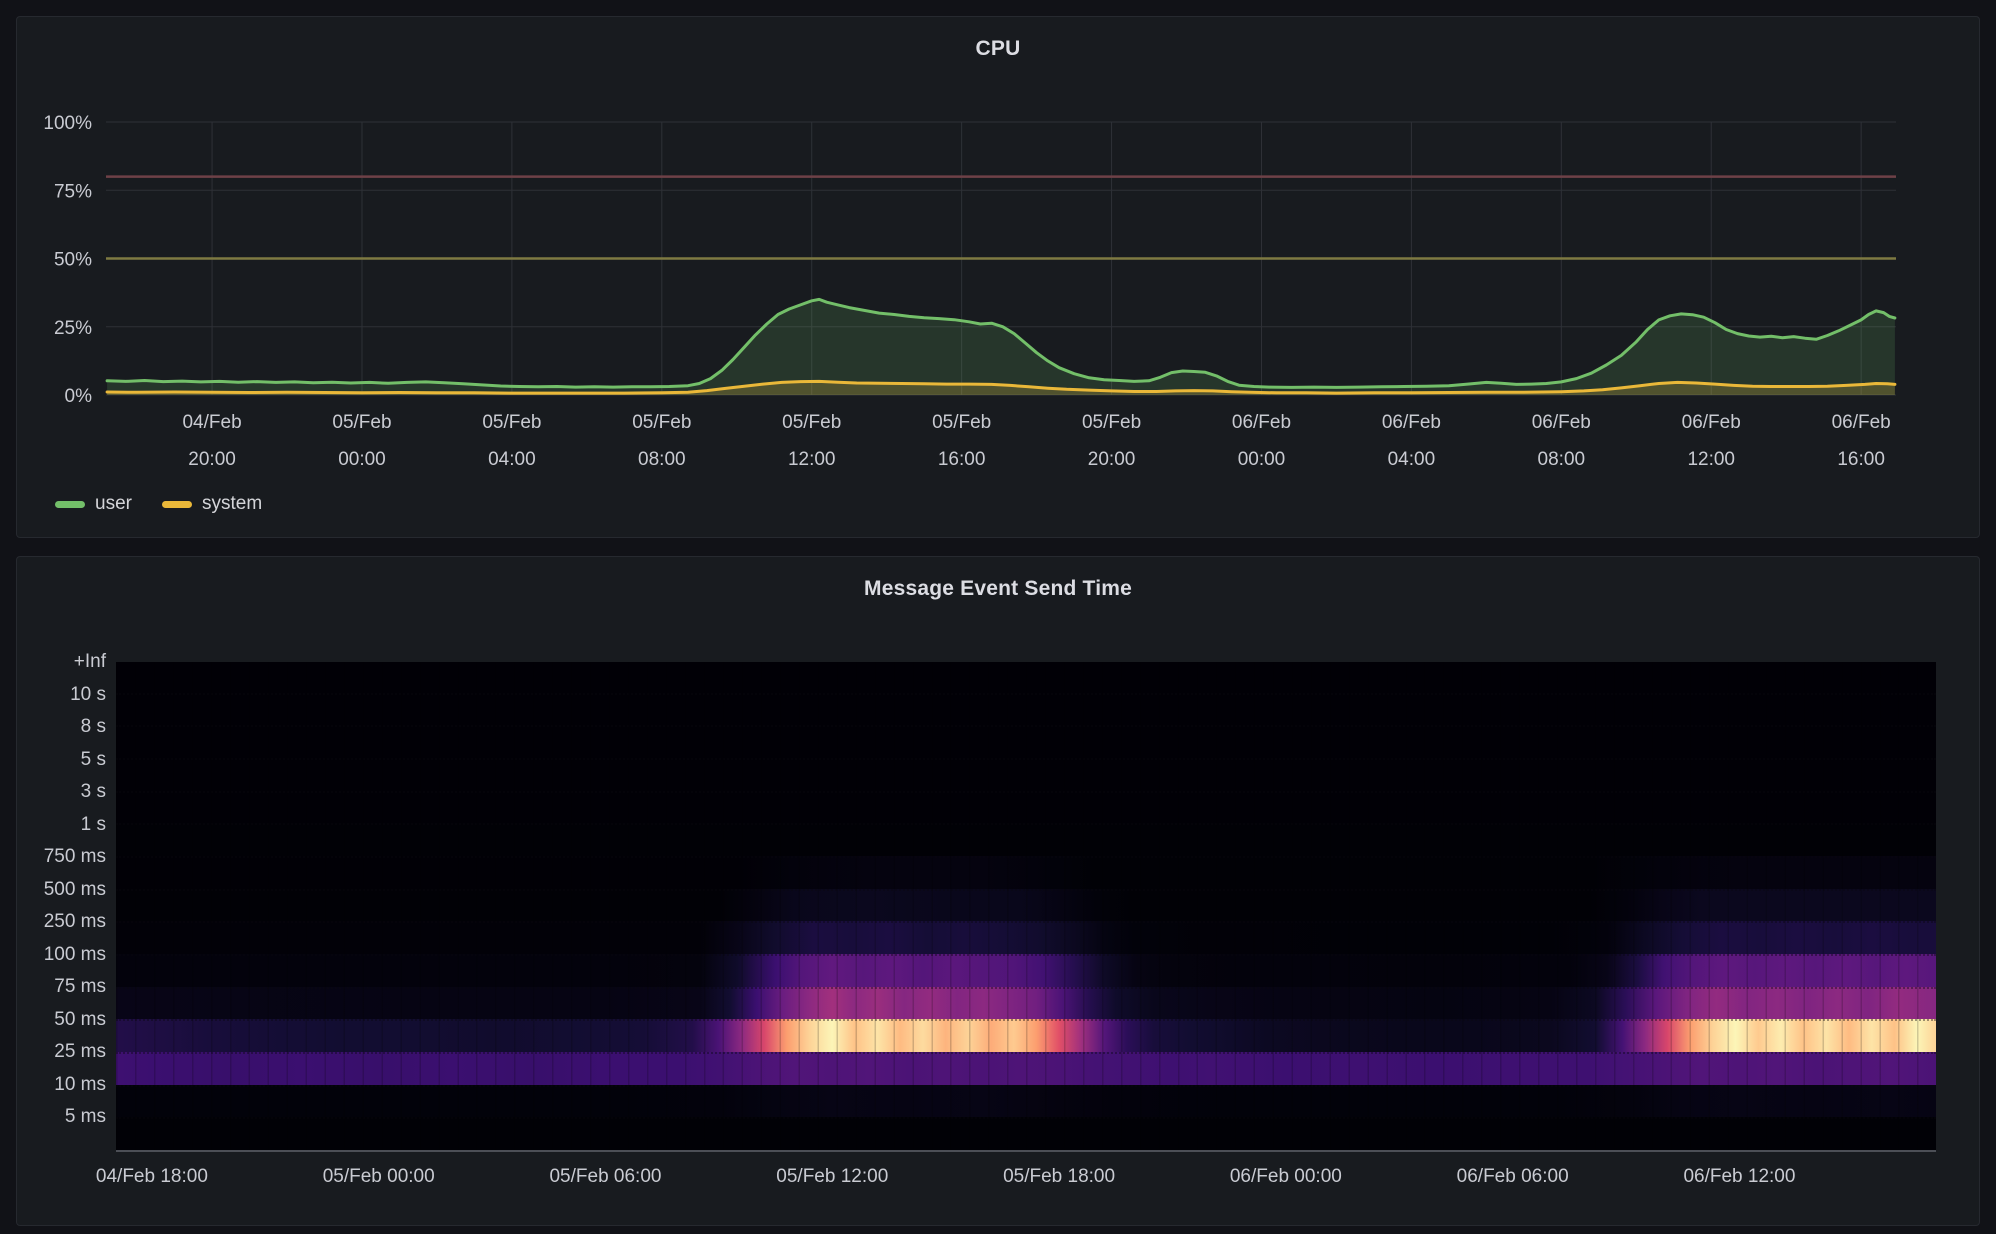 The height and width of the screenshot is (1234, 1996). Describe the element at coordinates (1285, 1176) in the screenshot. I see `heatmap-x-tick-label: 06/Feb 00:00` at that location.